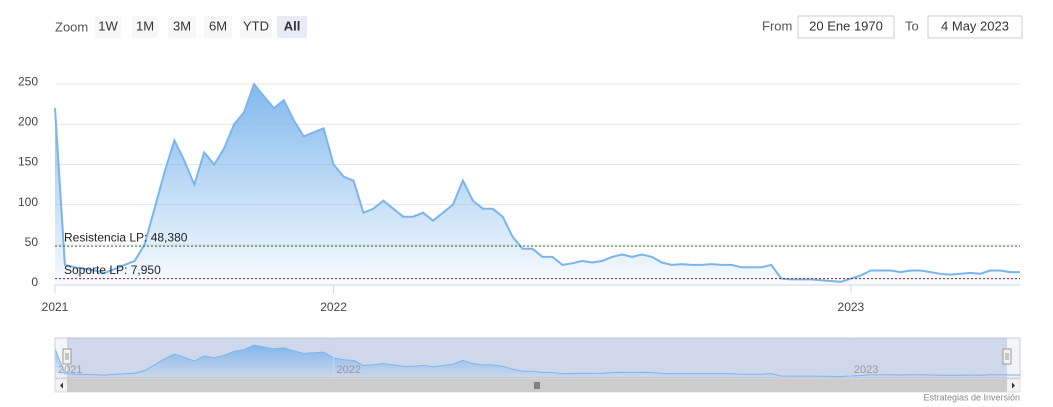 Image resolution: width=1053 pixels, height=407 pixels. What do you see at coordinates (971, 397) in the screenshot?
I see `credits: Estrategias de Inversión` at bounding box center [971, 397].